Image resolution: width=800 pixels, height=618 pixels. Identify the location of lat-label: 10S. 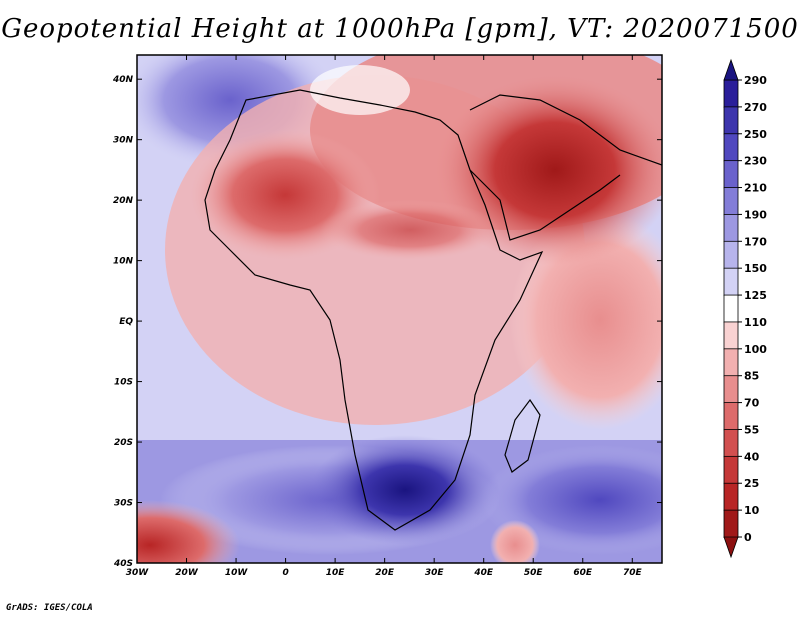
(123, 383).